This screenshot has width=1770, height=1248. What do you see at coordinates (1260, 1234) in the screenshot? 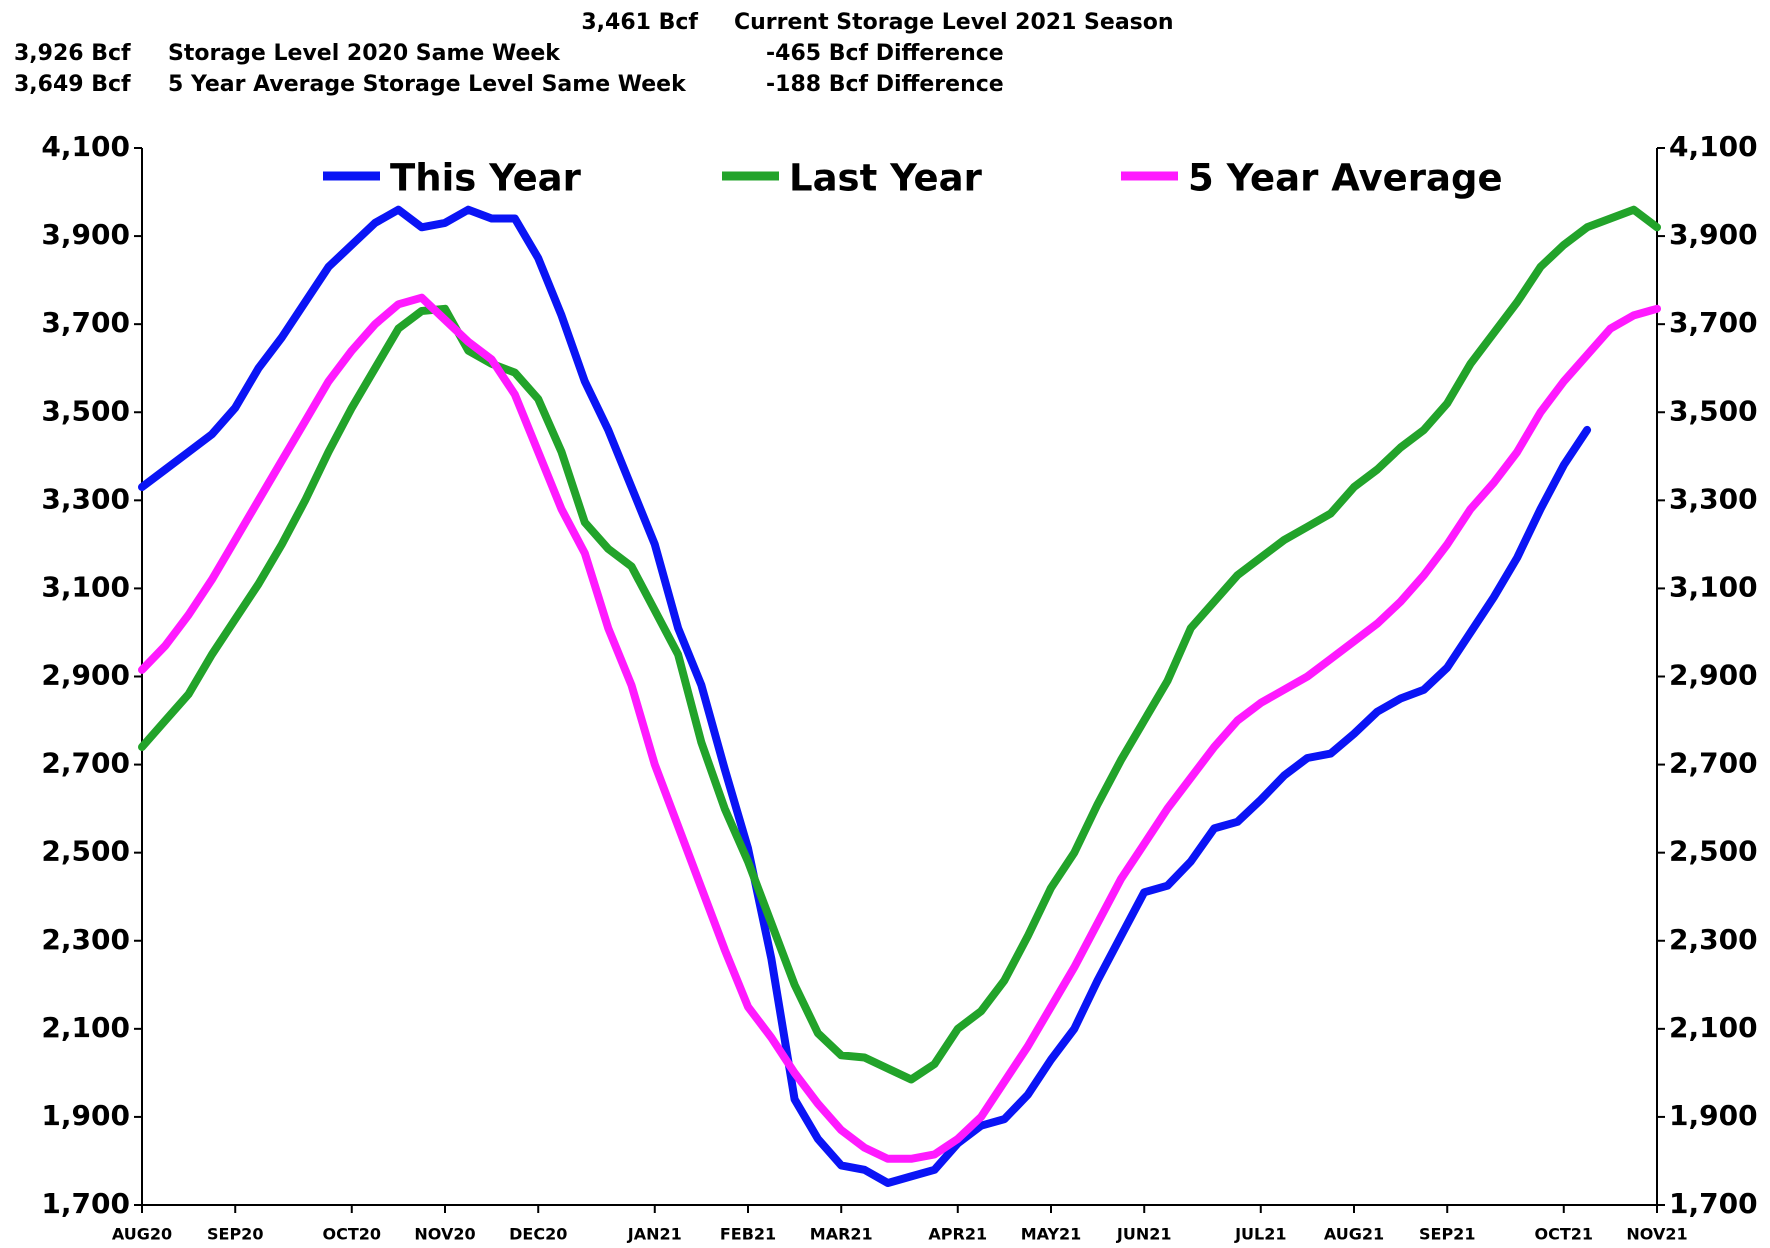
I see `x-tick-label: JUL21` at bounding box center [1260, 1234].